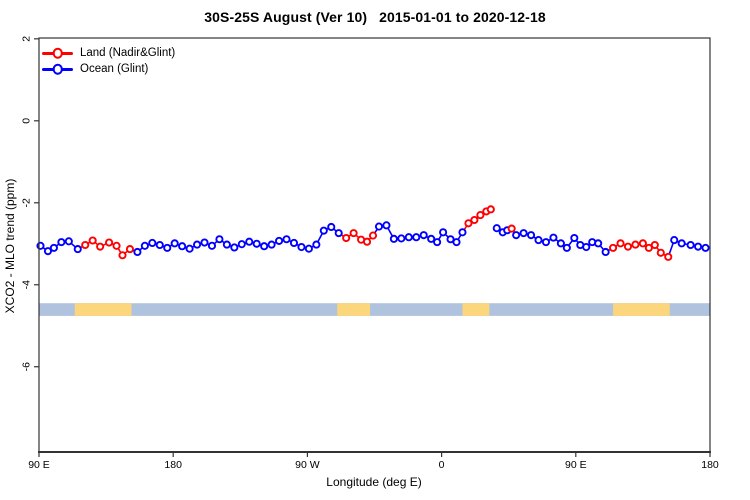 The image size is (750, 500). I want to click on legend: Land (Nadir&Glint) Ocean (Glint), so click(108, 61).